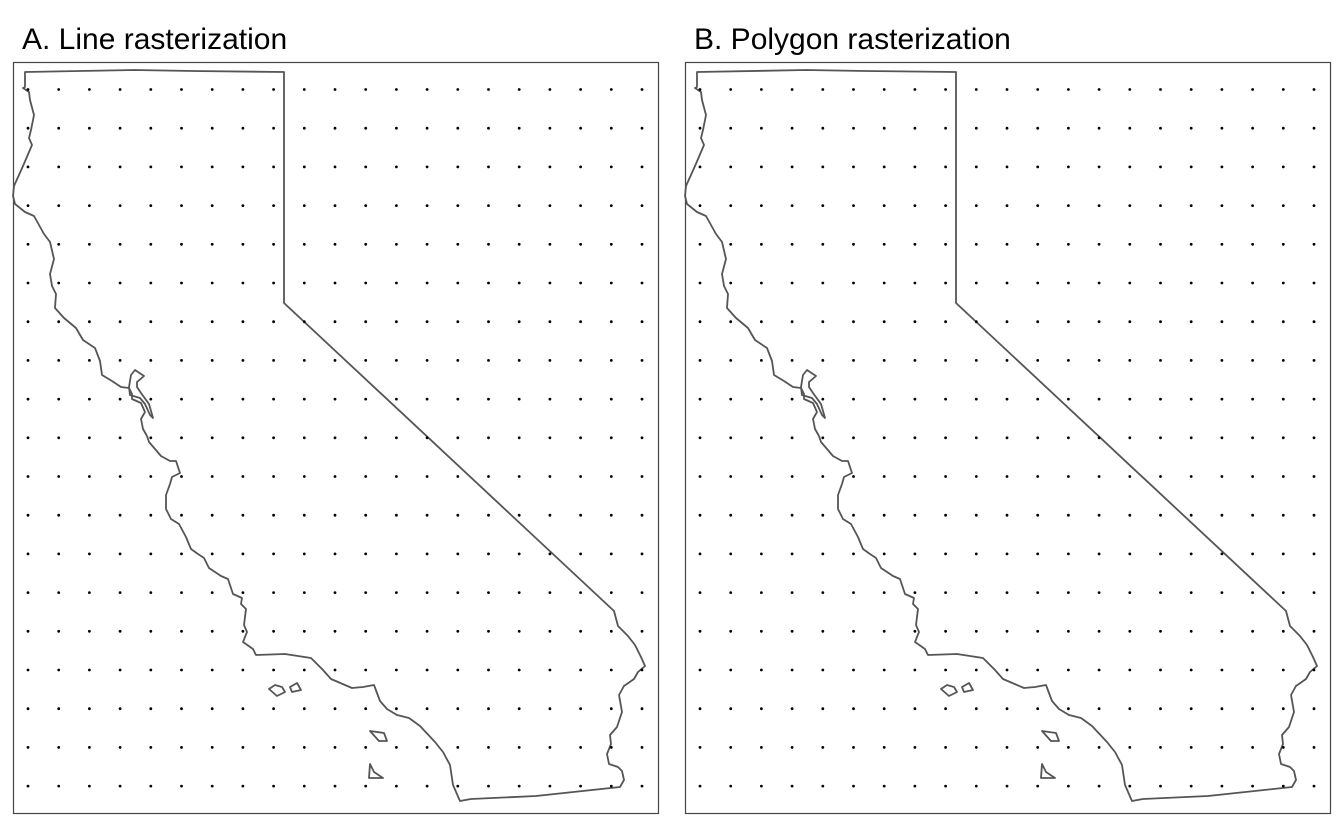  What do you see at coordinates (155, 39) in the screenshot?
I see `panel-a-title: A. Line rasterization` at bounding box center [155, 39].